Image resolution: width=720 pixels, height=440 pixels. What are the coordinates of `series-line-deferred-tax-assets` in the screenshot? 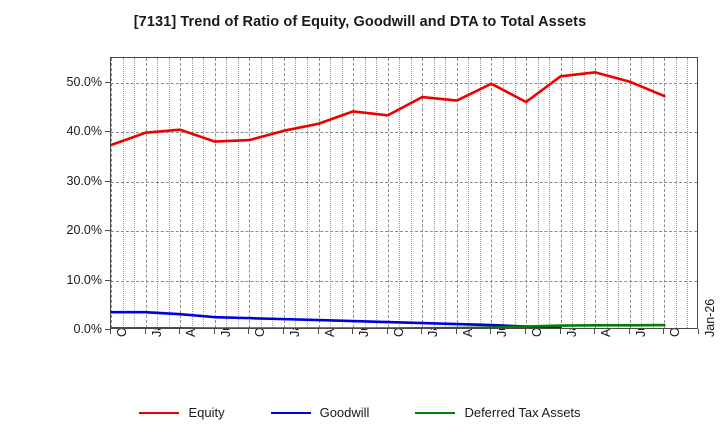 It's located at (388, 325).